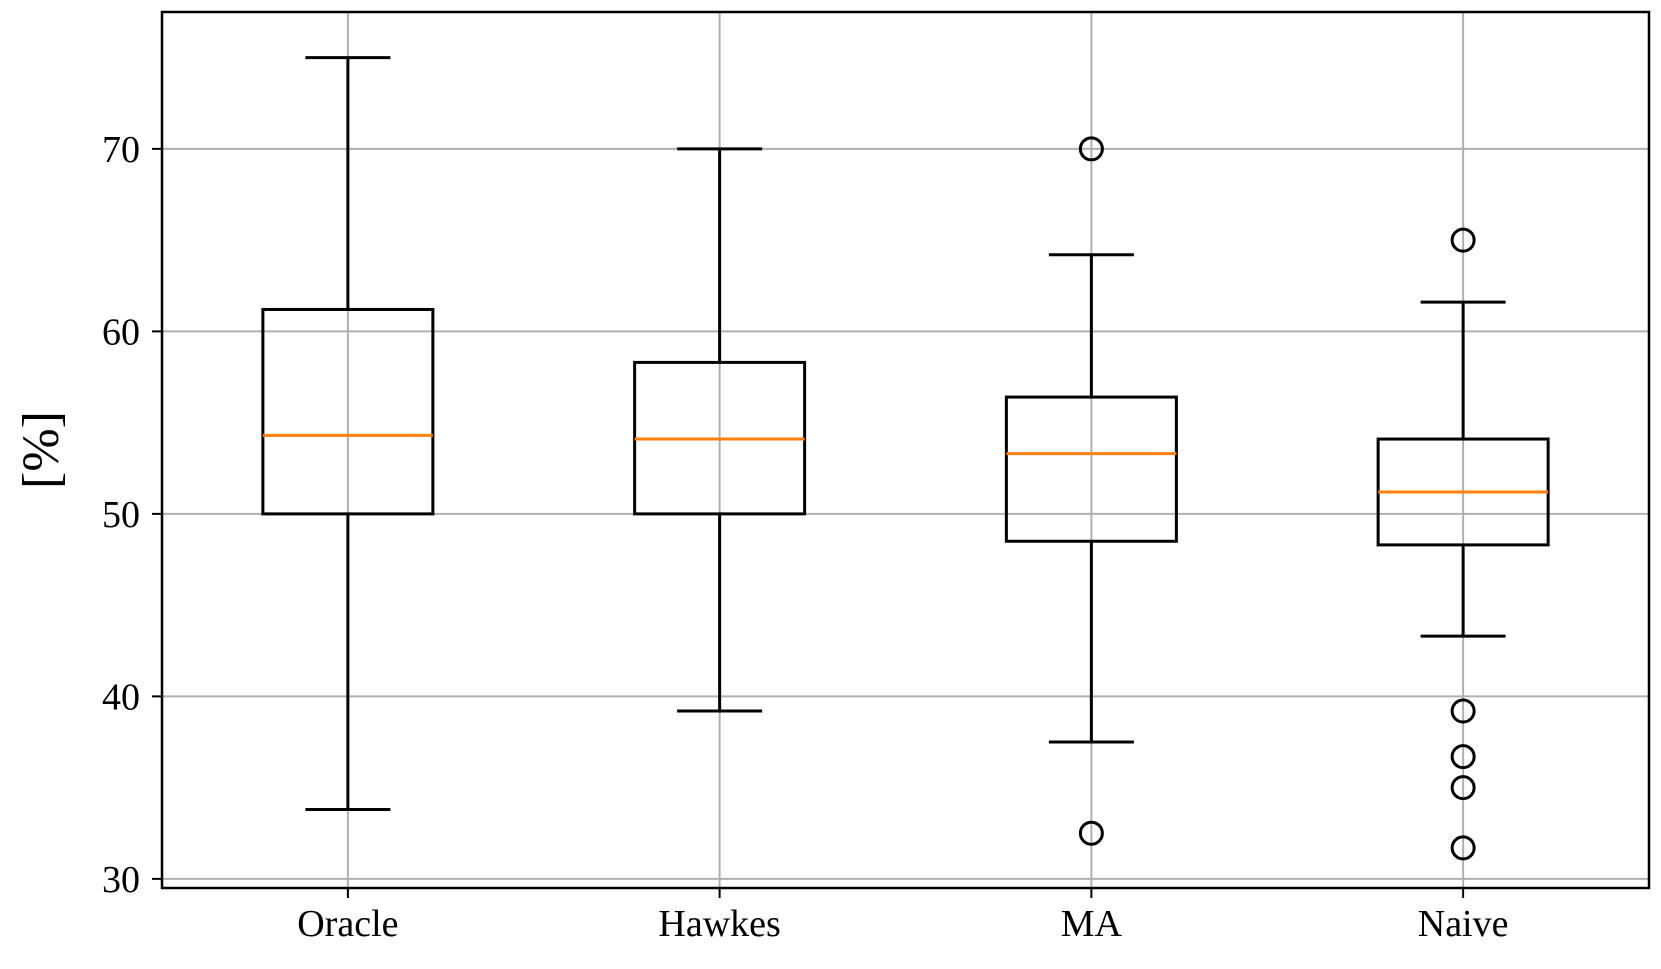 This screenshot has width=1661, height=969. Describe the element at coordinates (121, 880) in the screenshot. I see `y-tick-label: 30` at that location.